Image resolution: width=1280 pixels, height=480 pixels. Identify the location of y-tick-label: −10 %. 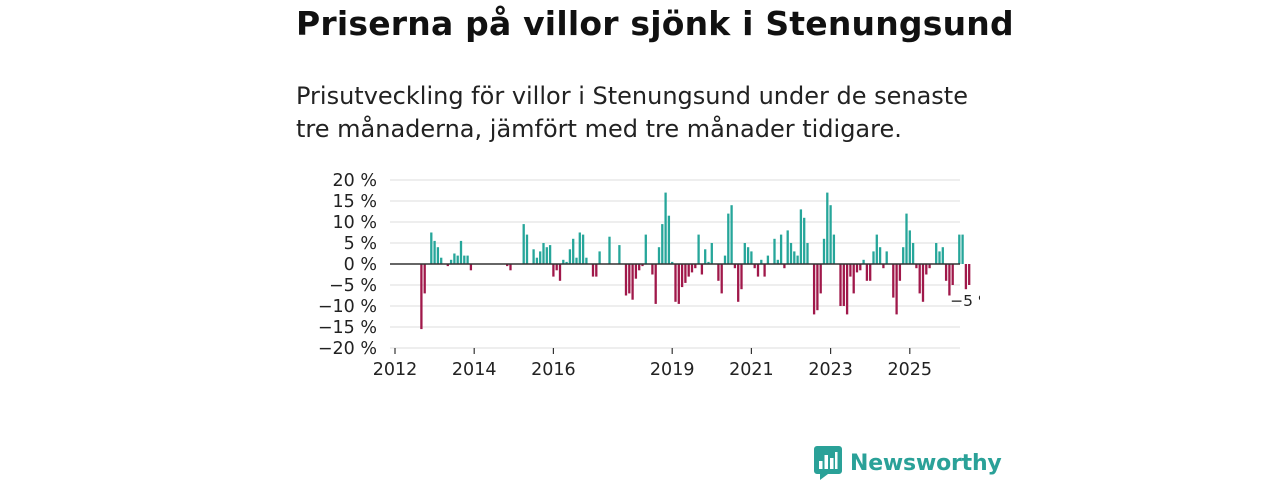
(347, 307).